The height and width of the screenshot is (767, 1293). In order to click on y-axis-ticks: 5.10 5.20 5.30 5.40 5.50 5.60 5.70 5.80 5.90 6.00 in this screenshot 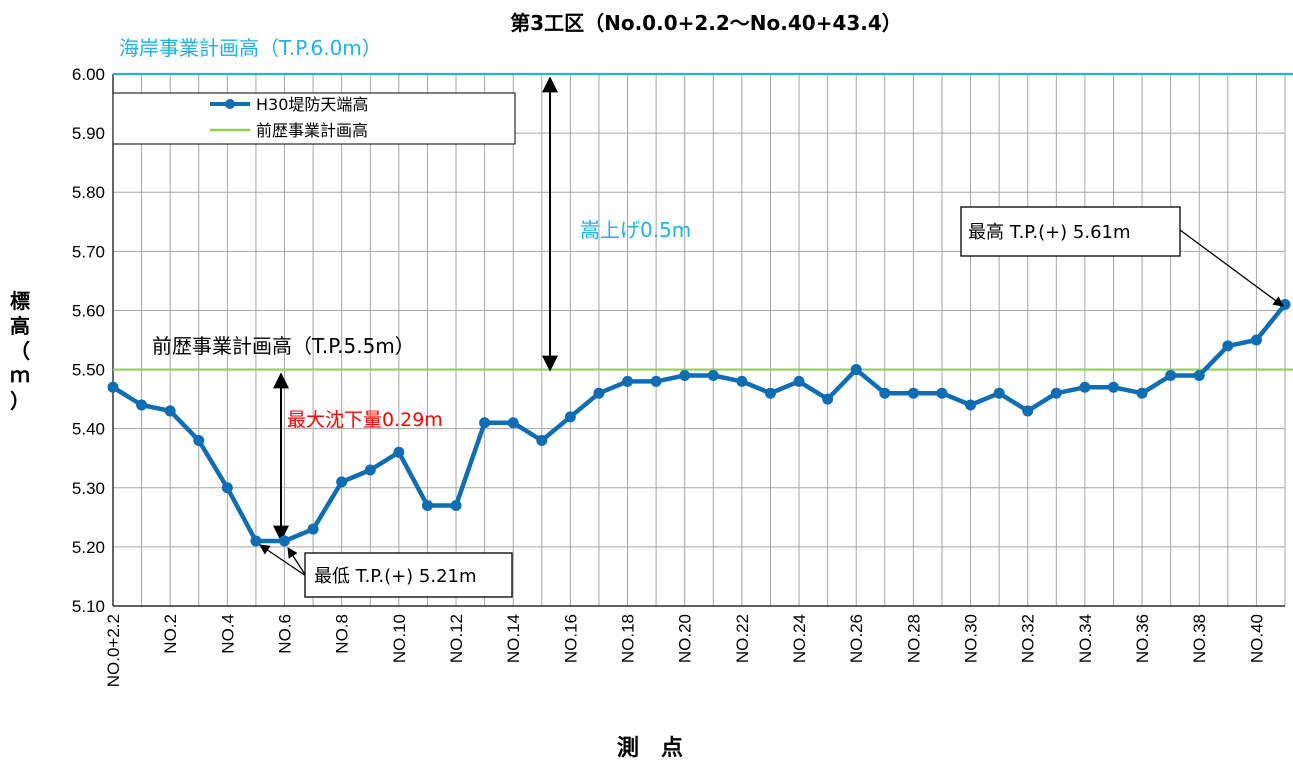, I will do `click(88, 340)`.